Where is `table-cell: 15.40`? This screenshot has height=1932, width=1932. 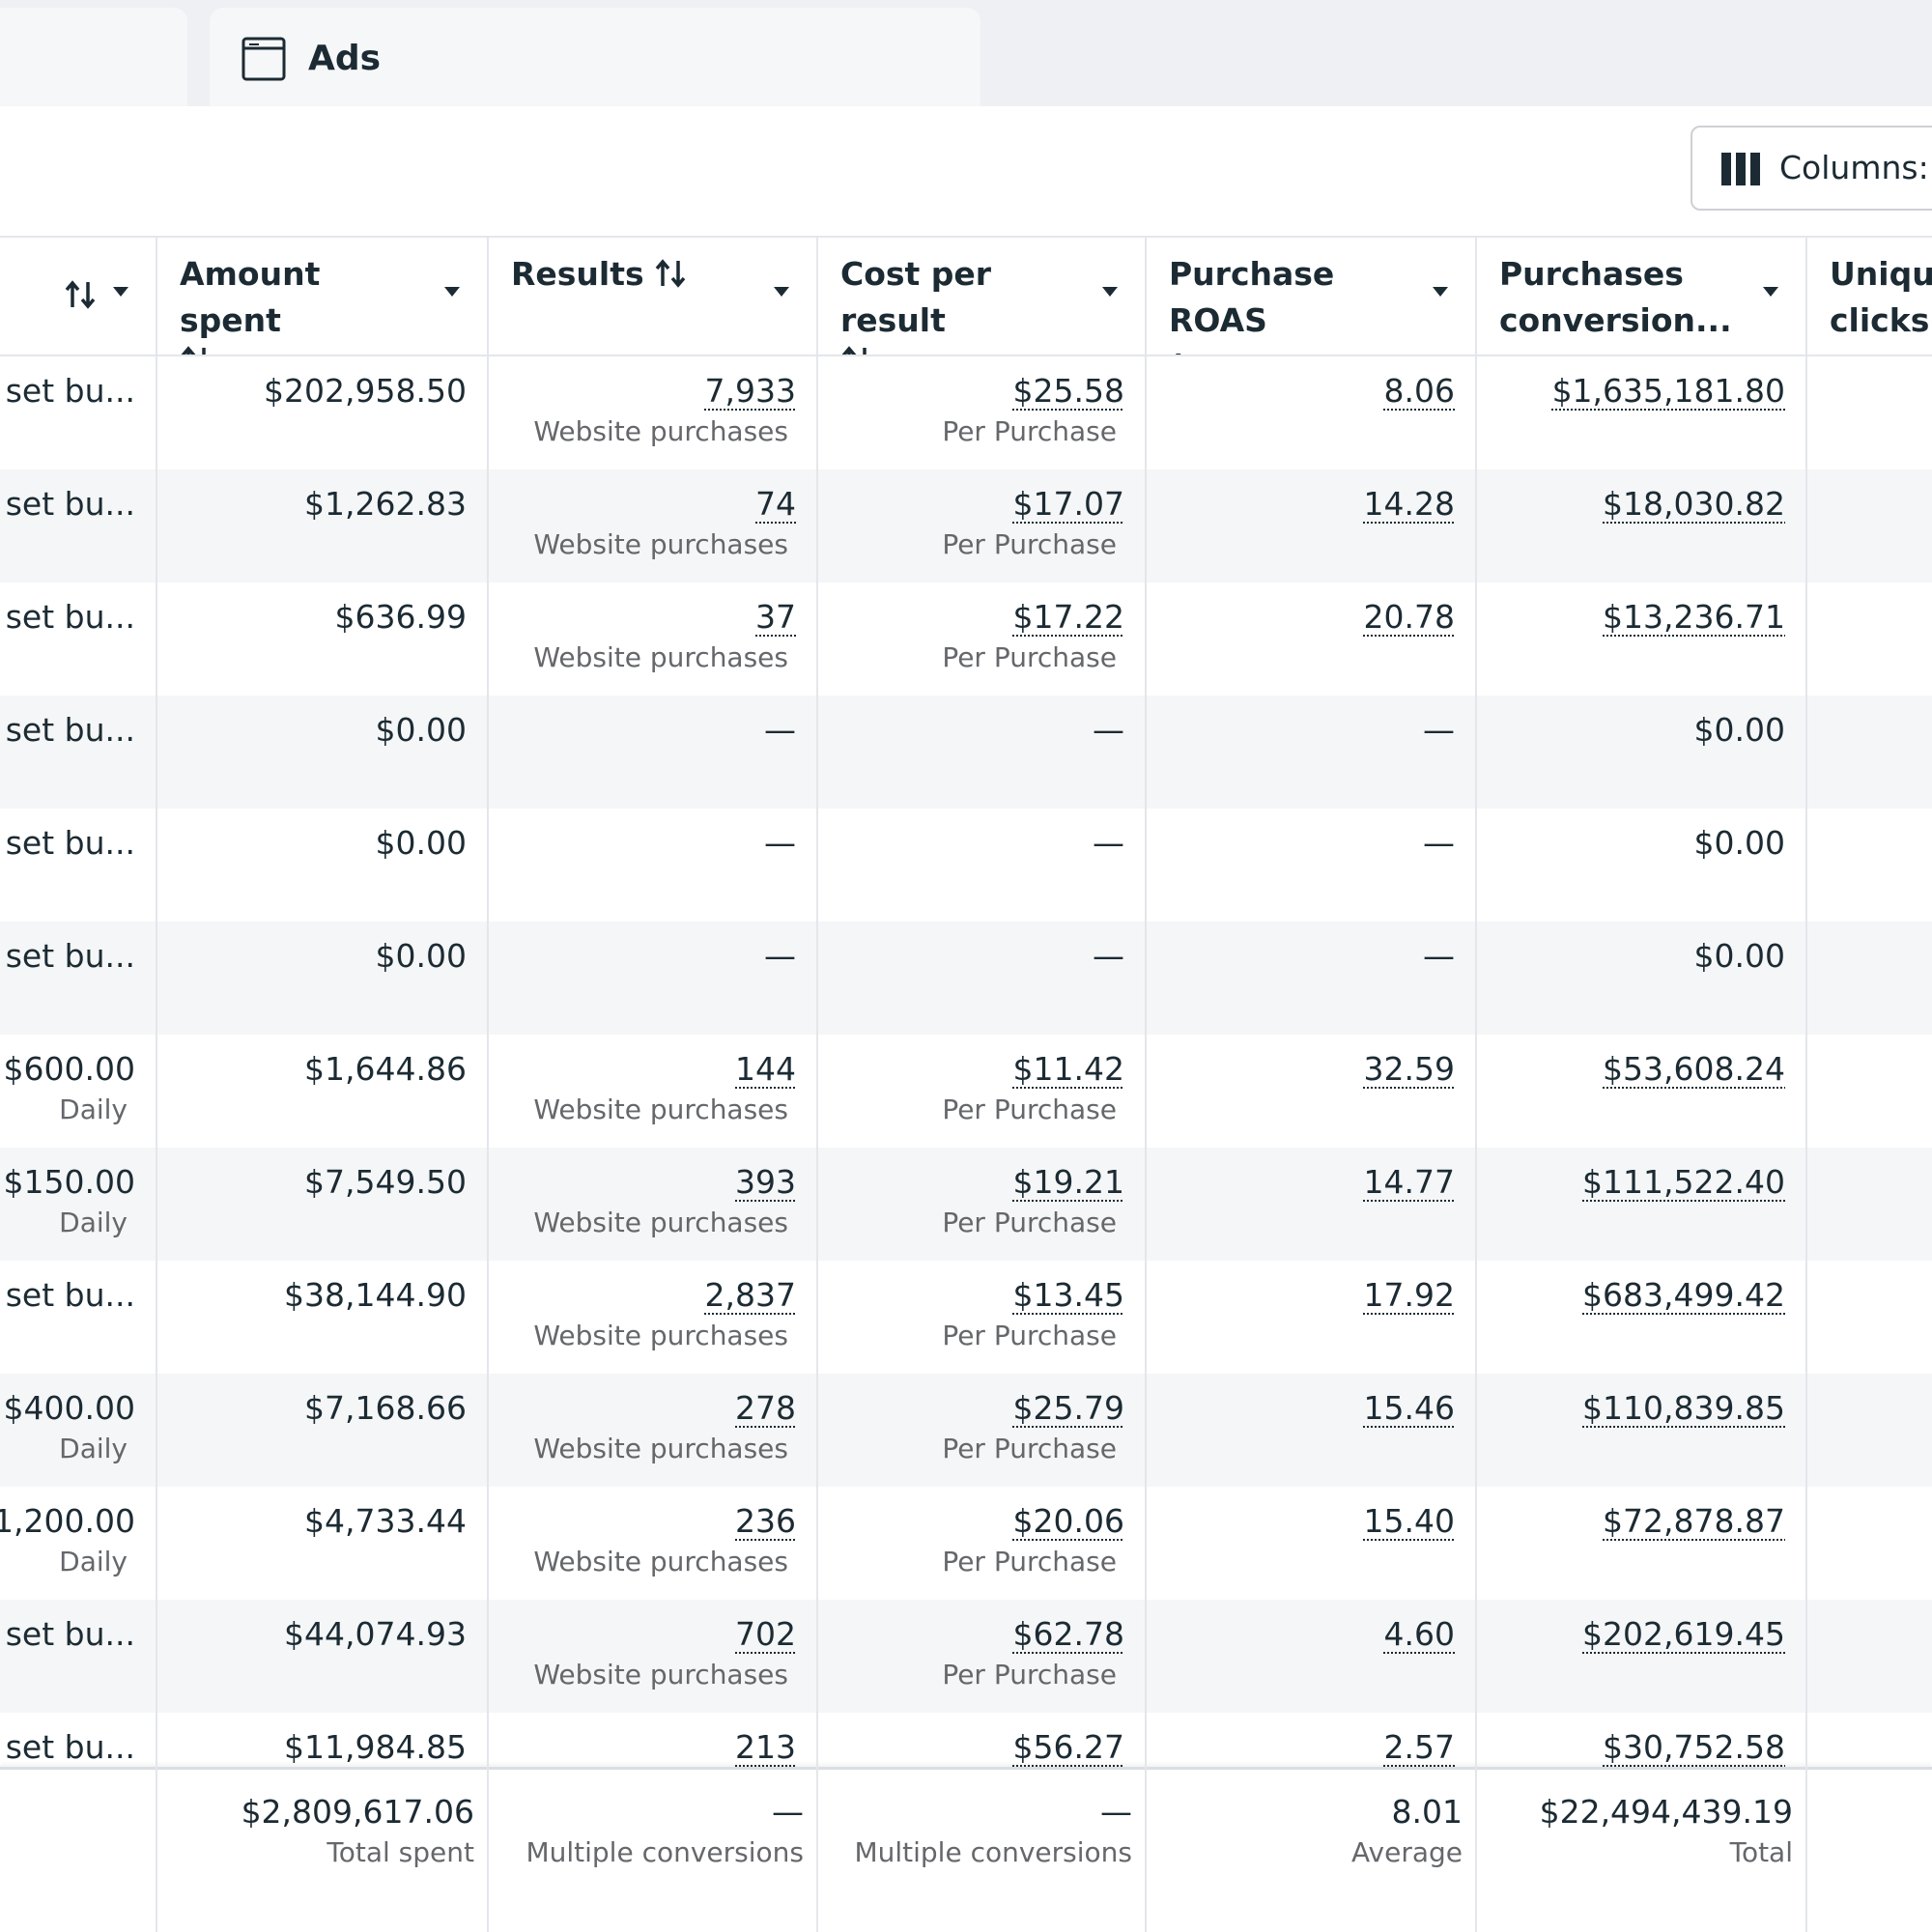
table-cell: 15.40 is located at coordinates (1311, 1543).